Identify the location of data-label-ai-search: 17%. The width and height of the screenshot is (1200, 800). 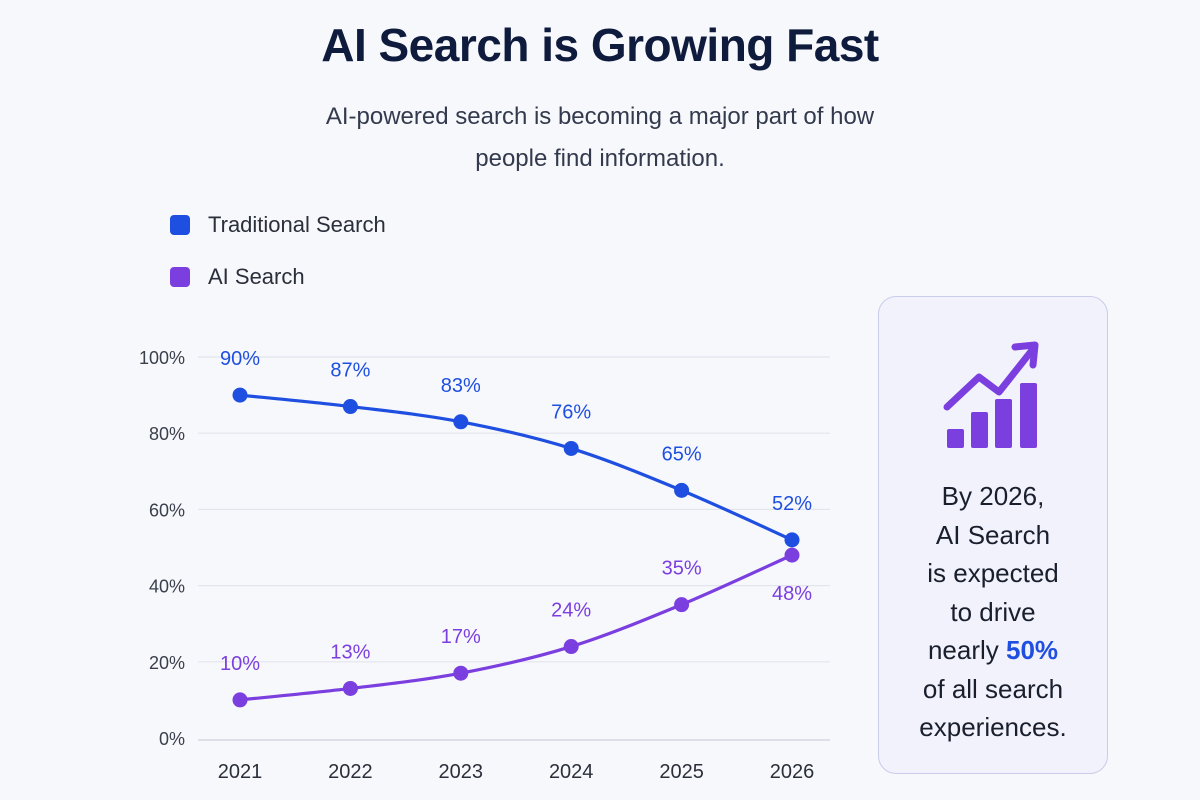
(461, 637).